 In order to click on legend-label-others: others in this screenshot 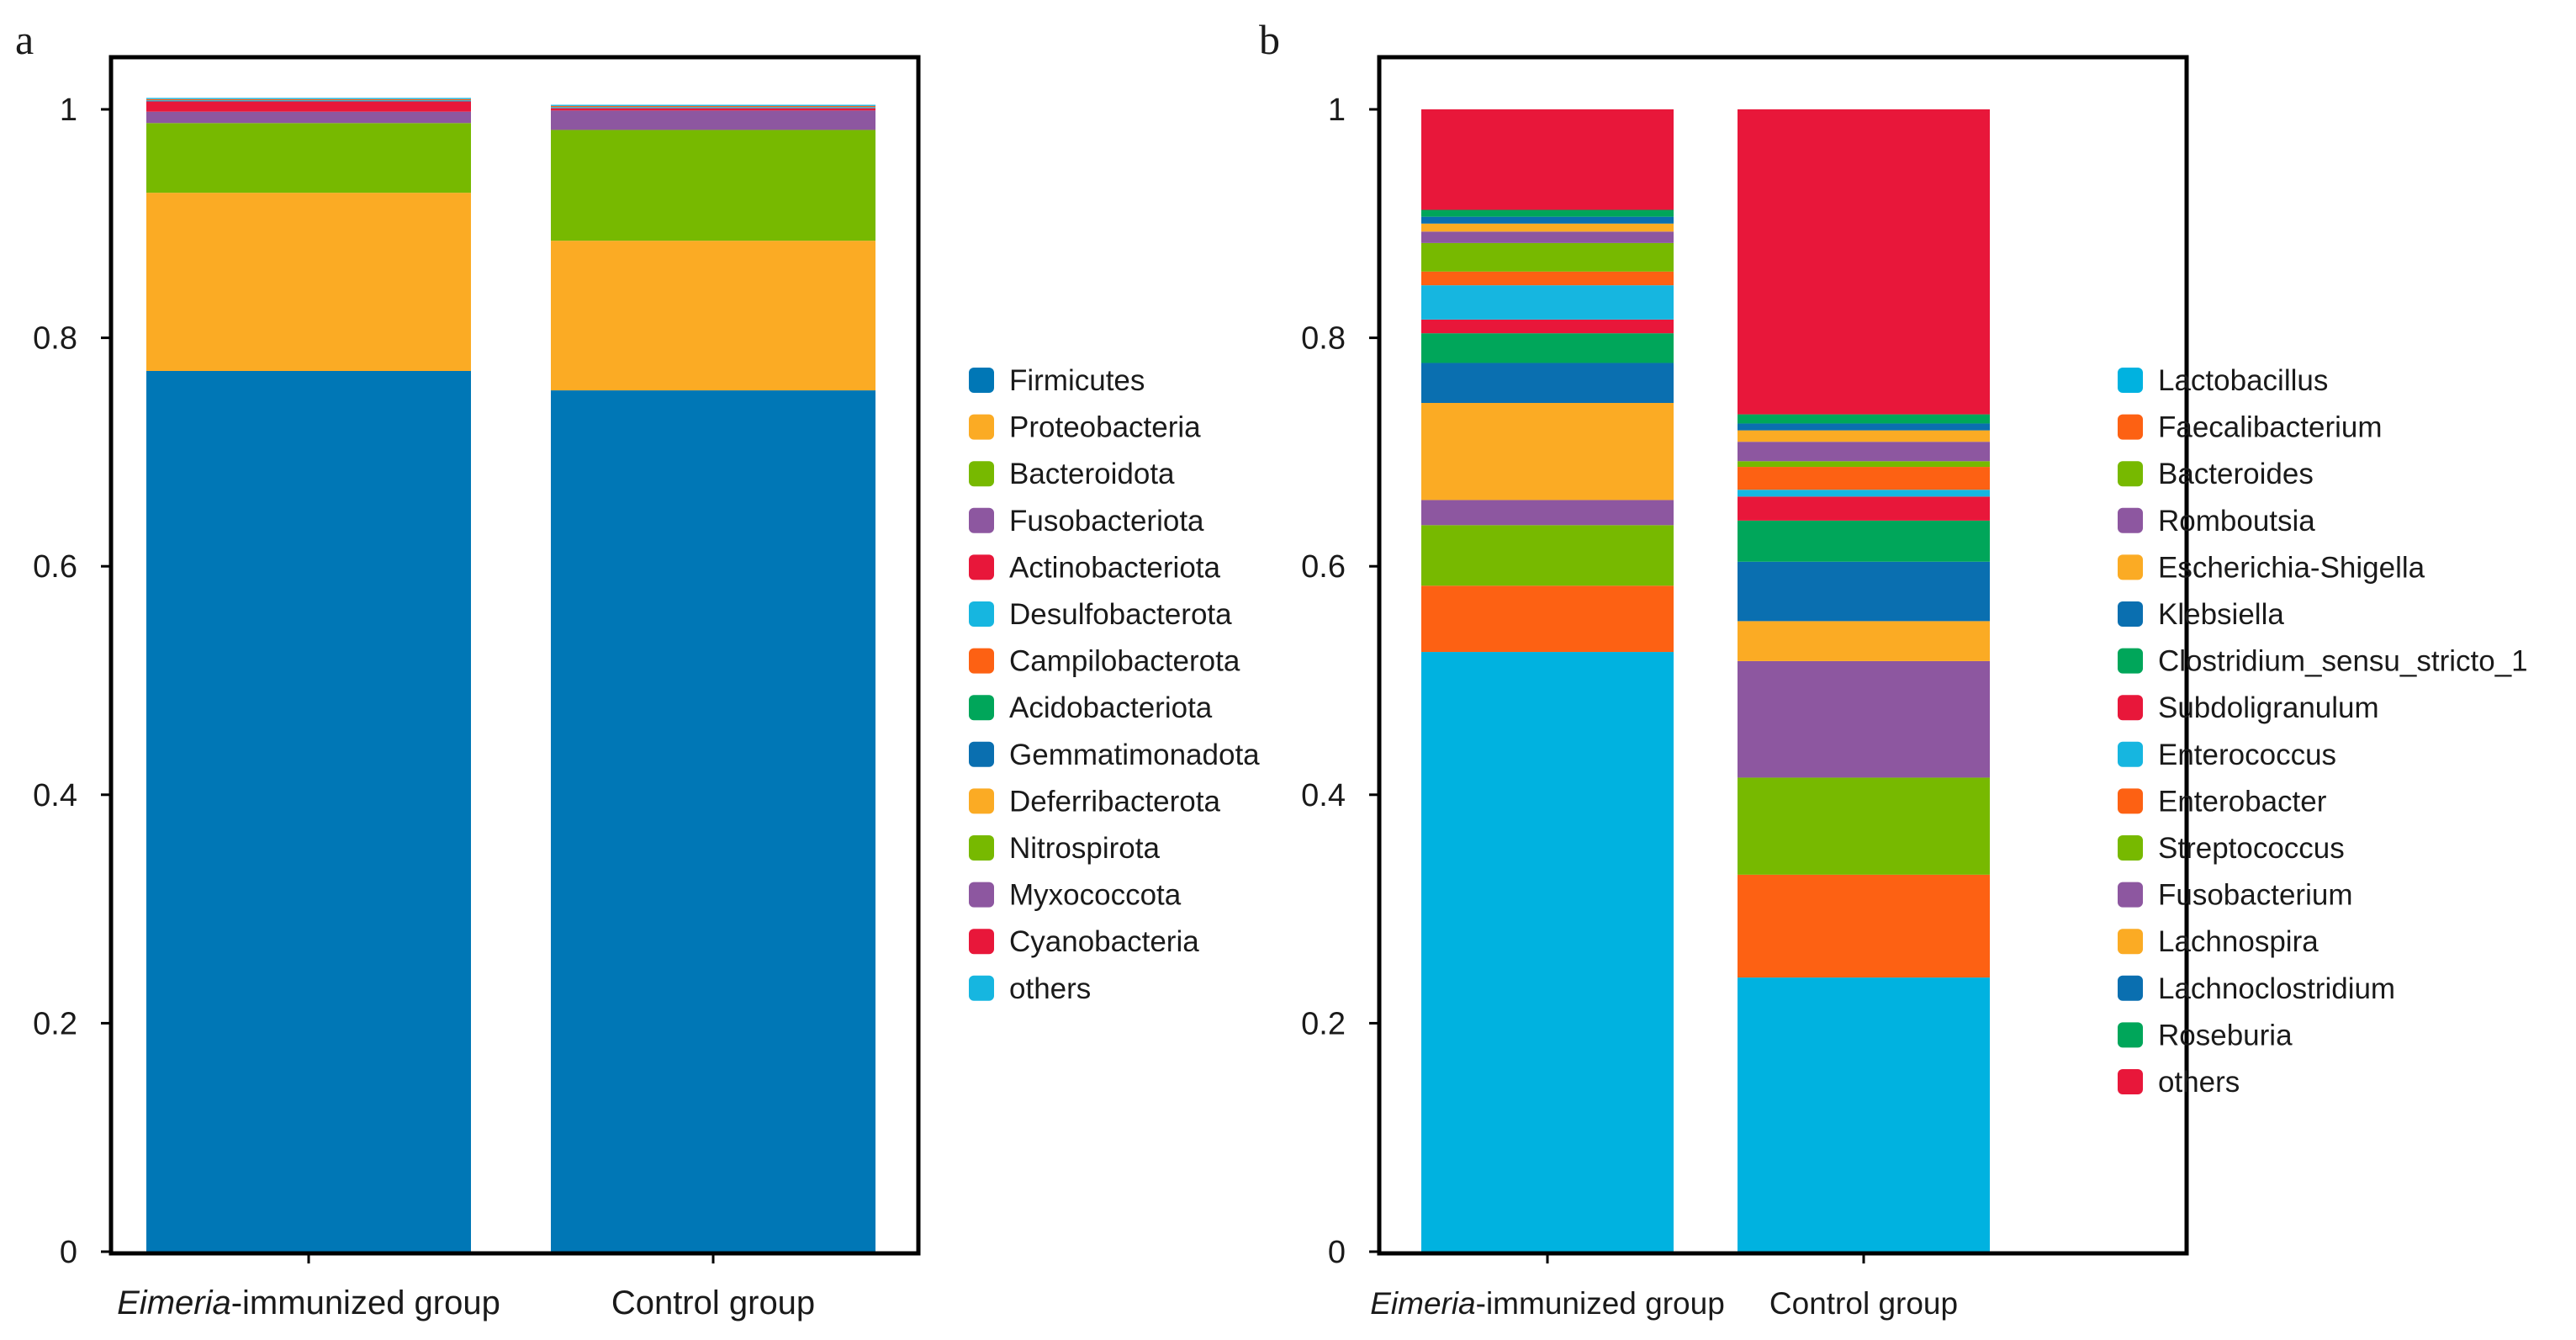, I will do `click(2199, 1082)`.